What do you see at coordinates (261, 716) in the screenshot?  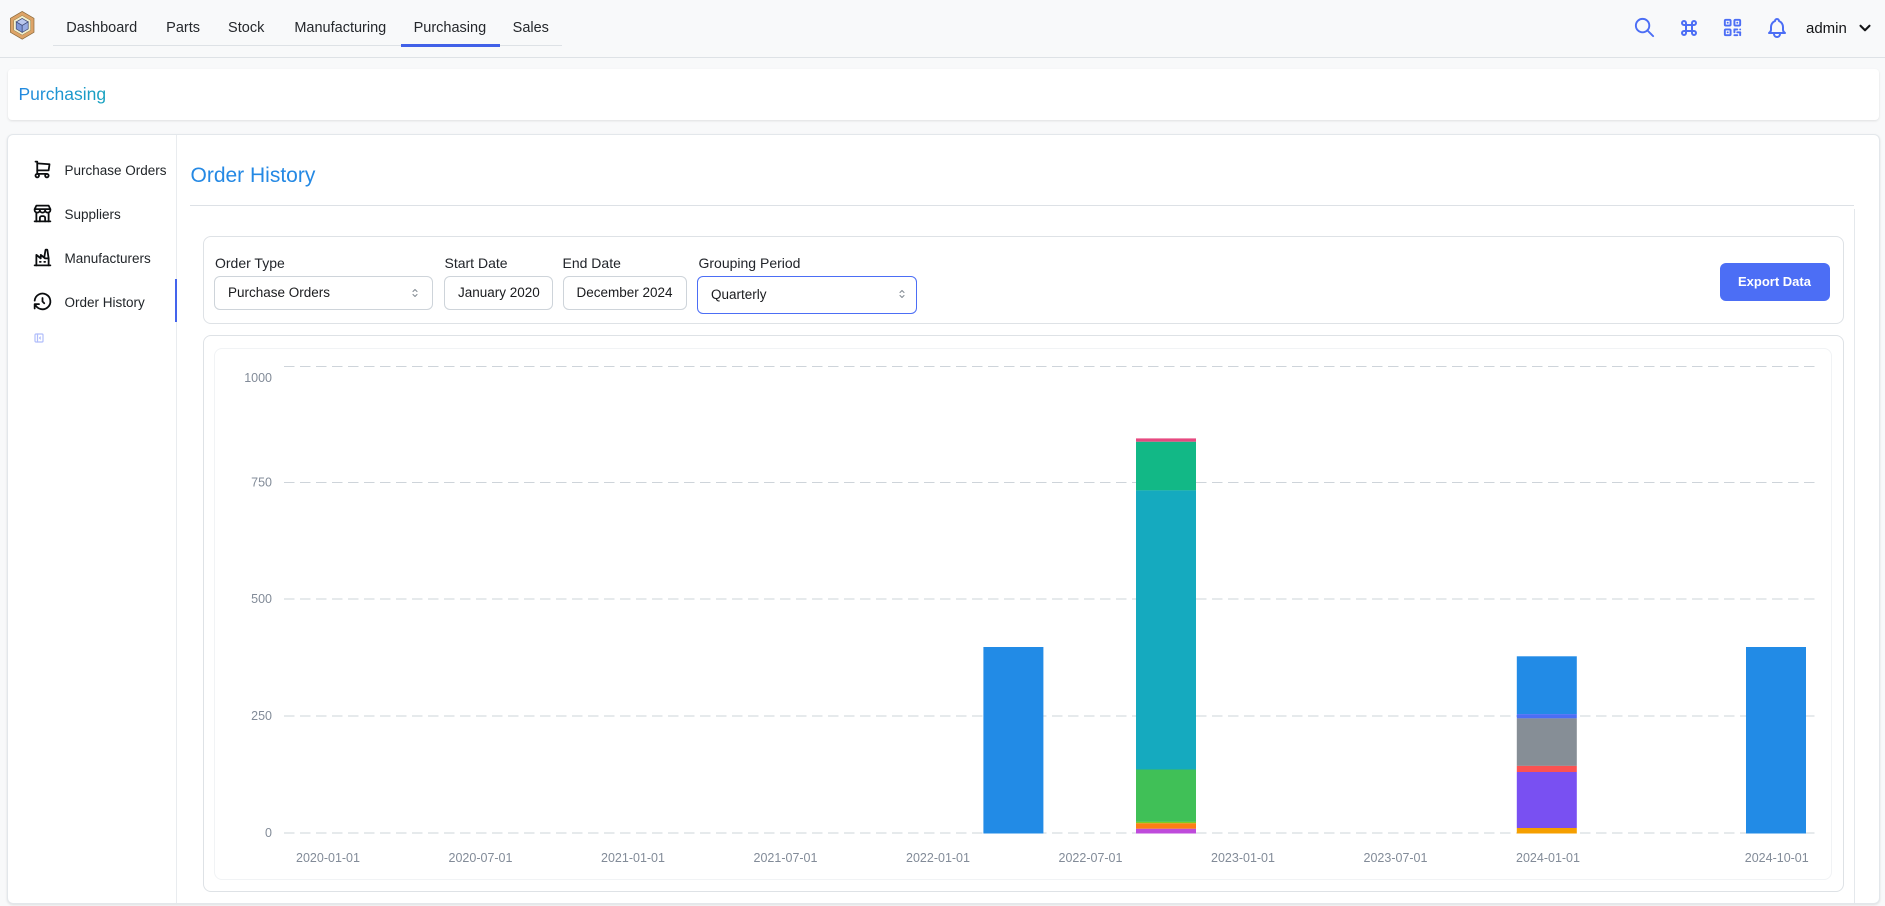 I see `svg-text: 250` at bounding box center [261, 716].